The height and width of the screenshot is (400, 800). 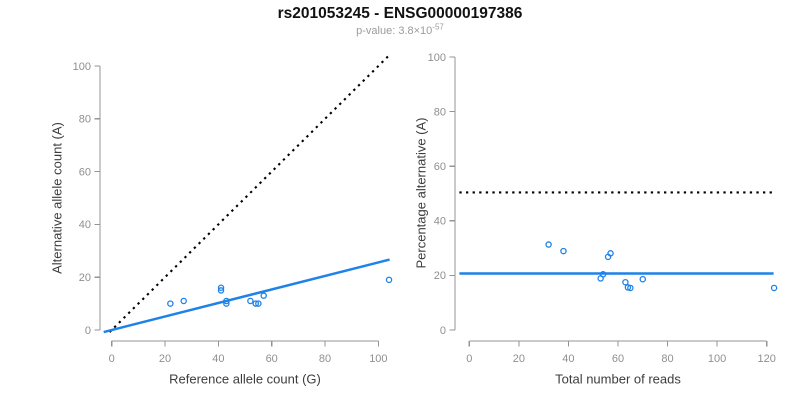 What do you see at coordinates (766, 359) in the screenshot?
I see `x-tick-label: 120` at bounding box center [766, 359].